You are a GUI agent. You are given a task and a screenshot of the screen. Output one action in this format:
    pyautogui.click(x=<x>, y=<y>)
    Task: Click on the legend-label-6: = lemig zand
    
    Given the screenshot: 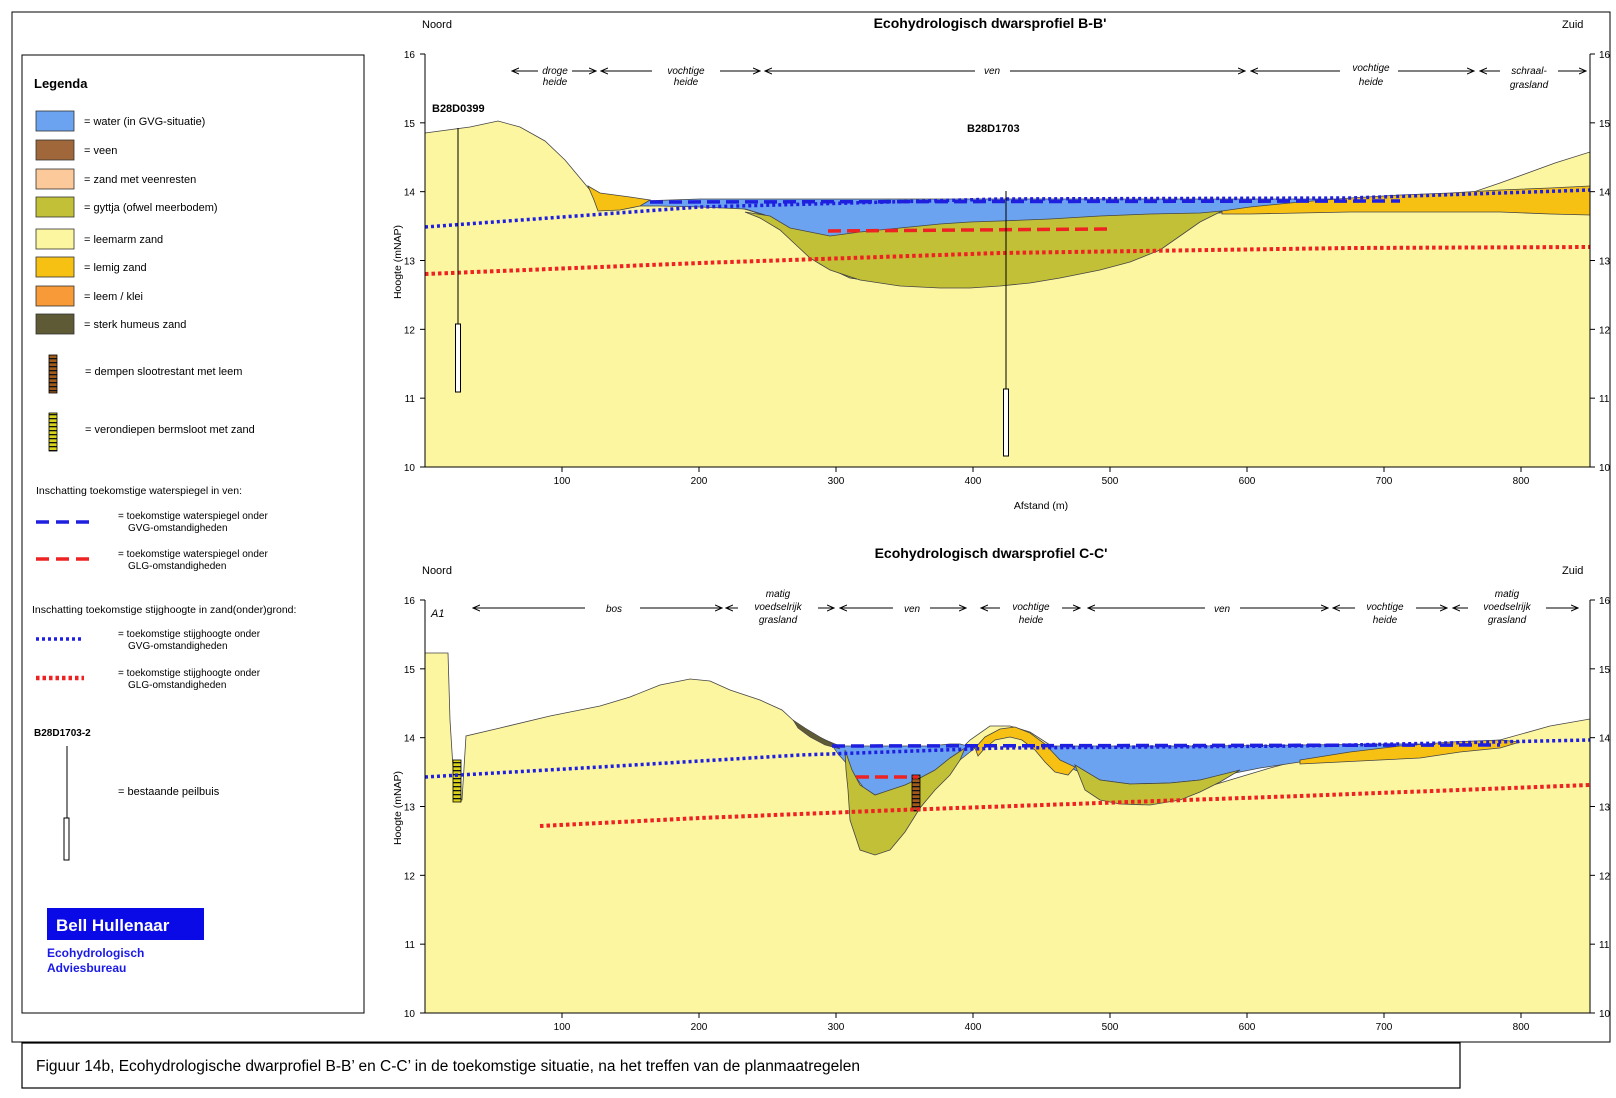 What is the action you would take?
    pyautogui.click(x=115, y=268)
    